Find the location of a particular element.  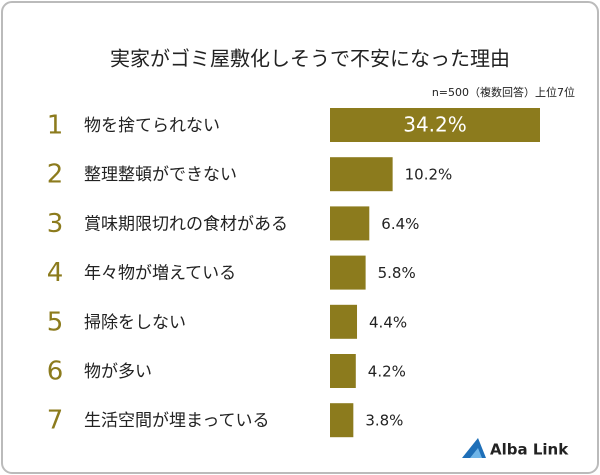

category-label: 年々物が増えている is located at coordinates (160, 274).